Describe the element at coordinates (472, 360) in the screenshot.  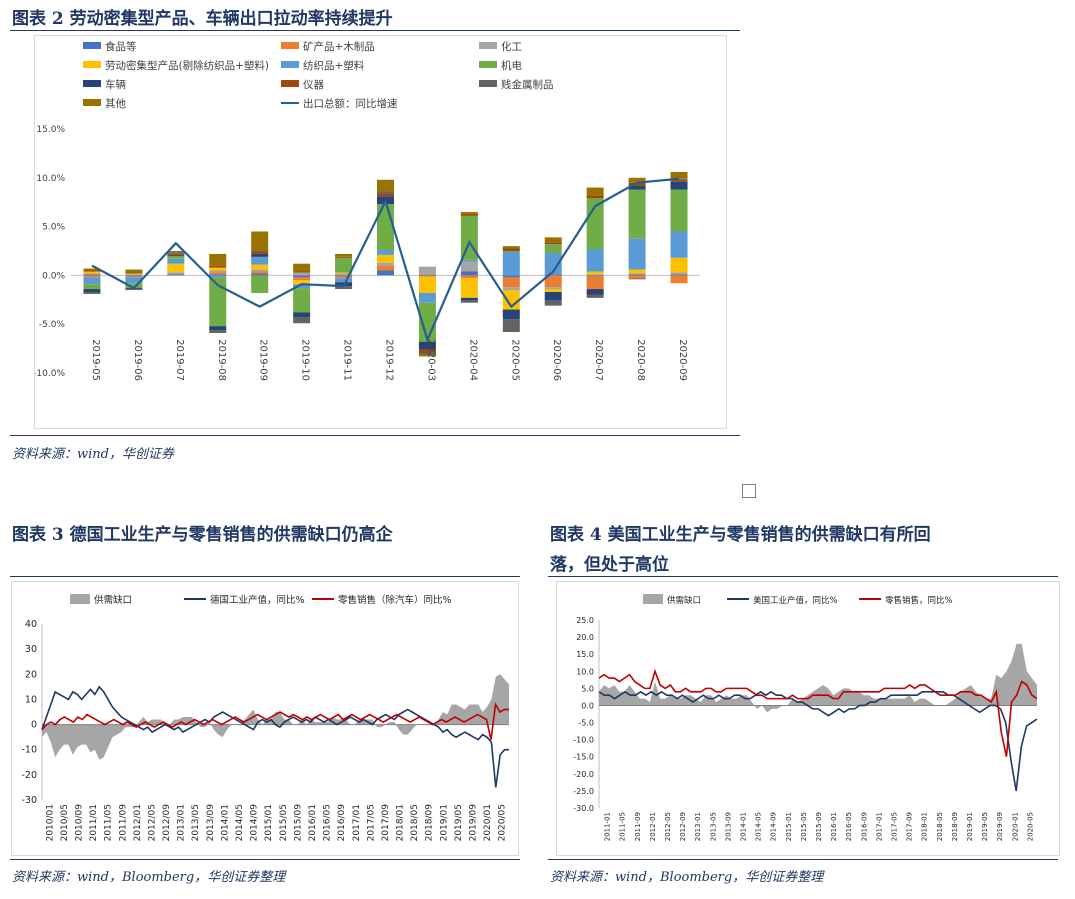
I see `x-tick-label: 2020-04` at that location.